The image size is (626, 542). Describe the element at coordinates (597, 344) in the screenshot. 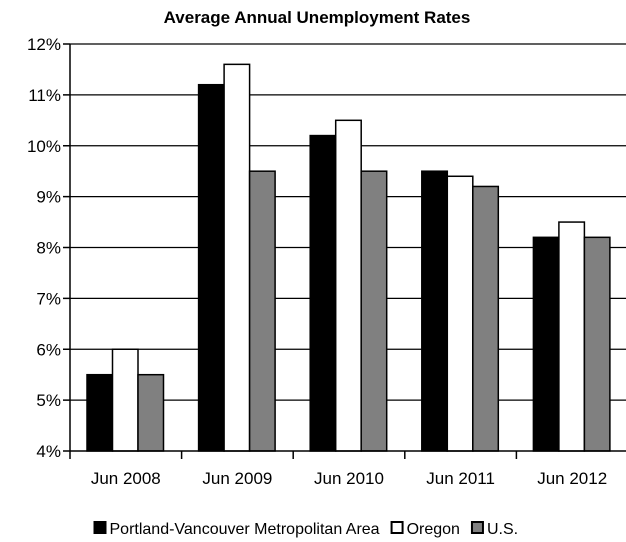

I see `bar-jun-2012-u-s` at that location.